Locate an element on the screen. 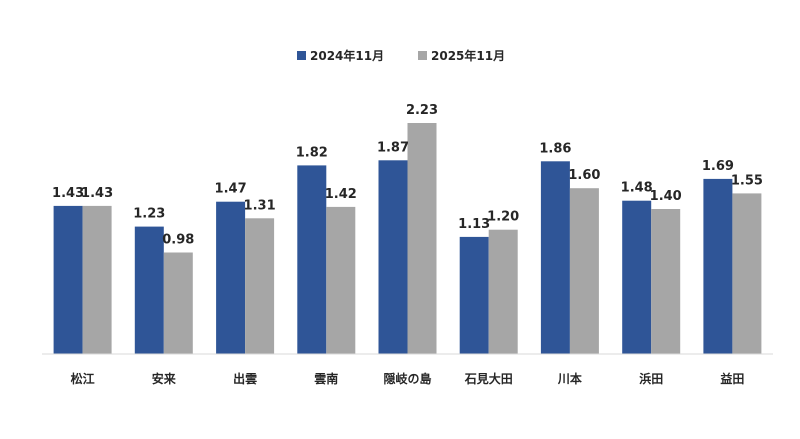  category-labels-group: 松江 安来 出雲 雲南 隠岐の島 石見大田 川本 浜田 益田 is located at coordinates (408, 378).